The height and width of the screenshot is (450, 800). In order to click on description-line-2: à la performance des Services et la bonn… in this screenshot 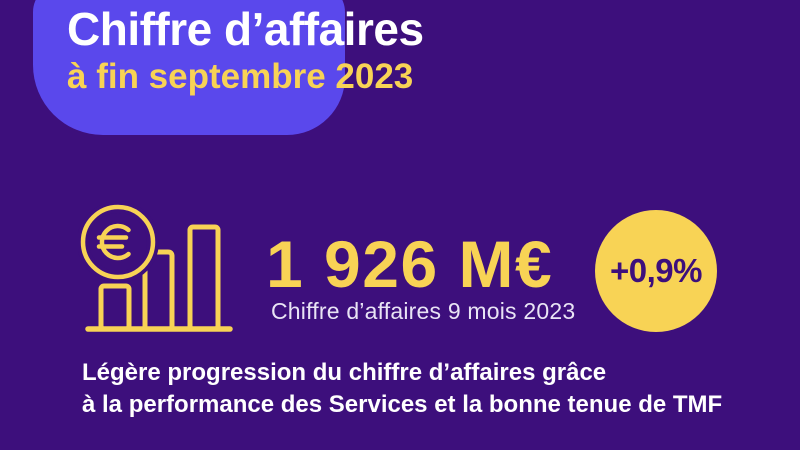, I will do `click(402, 404)`.